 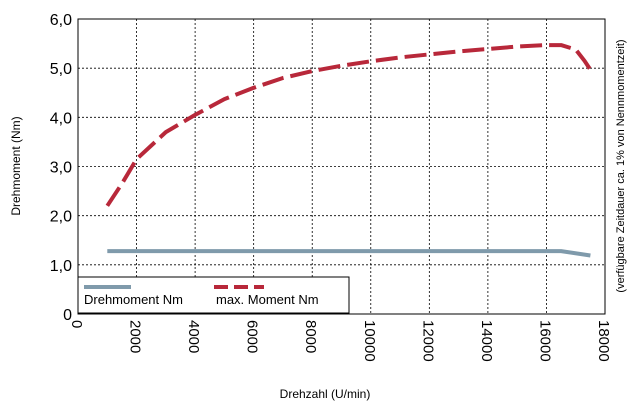 What do you see at coordinates (325, 394) in the screenshot?
I see `x-axis-label: Drehzahl (U/min)` at bounding box center [325, 394].